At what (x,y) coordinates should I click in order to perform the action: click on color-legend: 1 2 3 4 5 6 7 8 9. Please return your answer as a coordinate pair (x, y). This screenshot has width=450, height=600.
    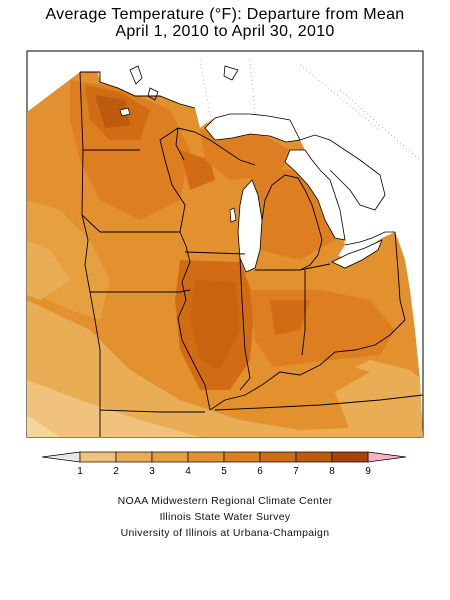
    Looking at the image, I should click on (224, 464).